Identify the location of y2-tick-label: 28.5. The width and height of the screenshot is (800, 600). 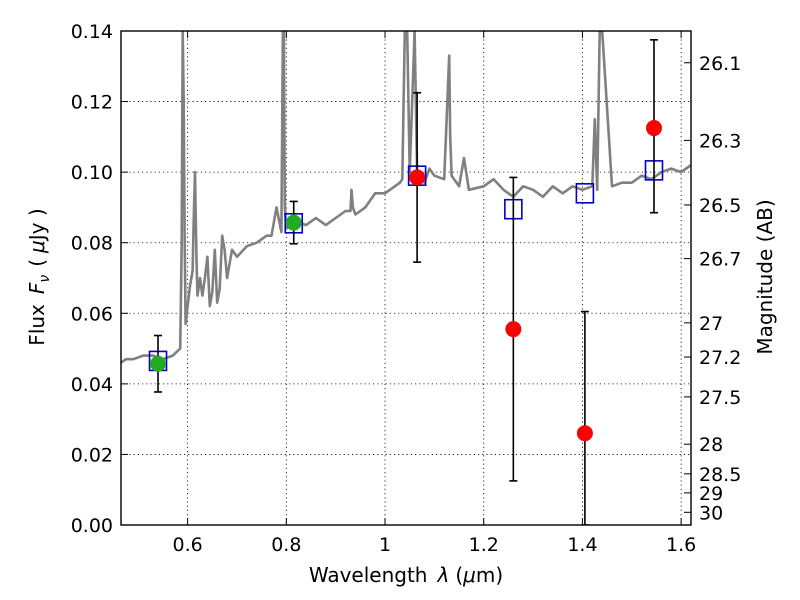
(720, 475).